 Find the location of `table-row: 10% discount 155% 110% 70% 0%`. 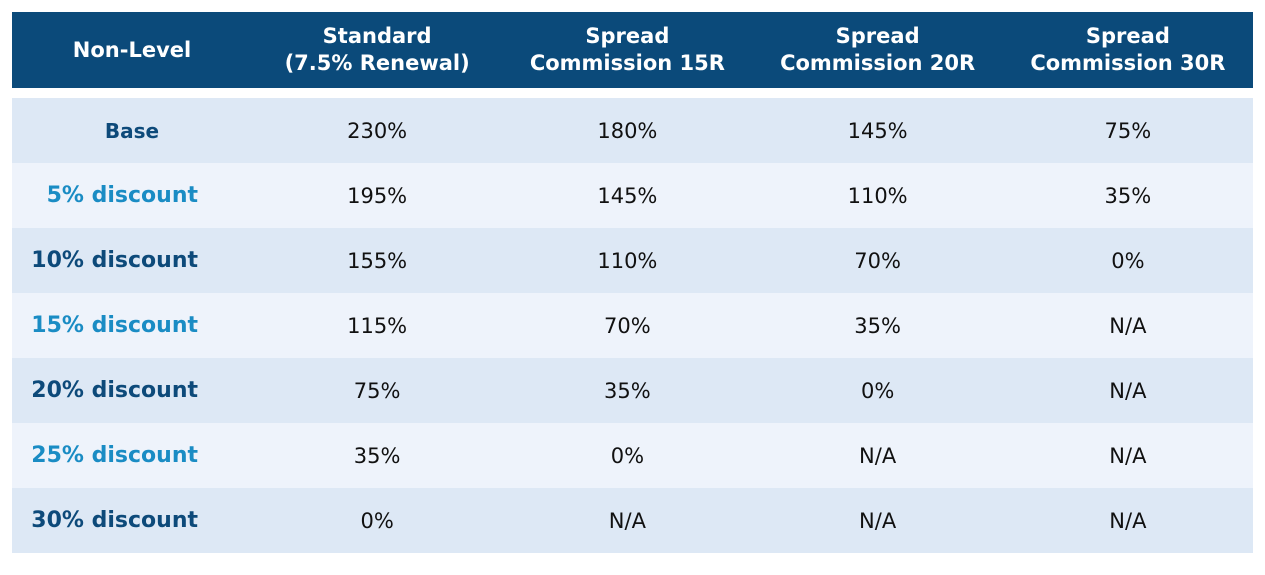

table-row: 10% discount 155% 110% 70% 0% is located at coordinates (632, 260).